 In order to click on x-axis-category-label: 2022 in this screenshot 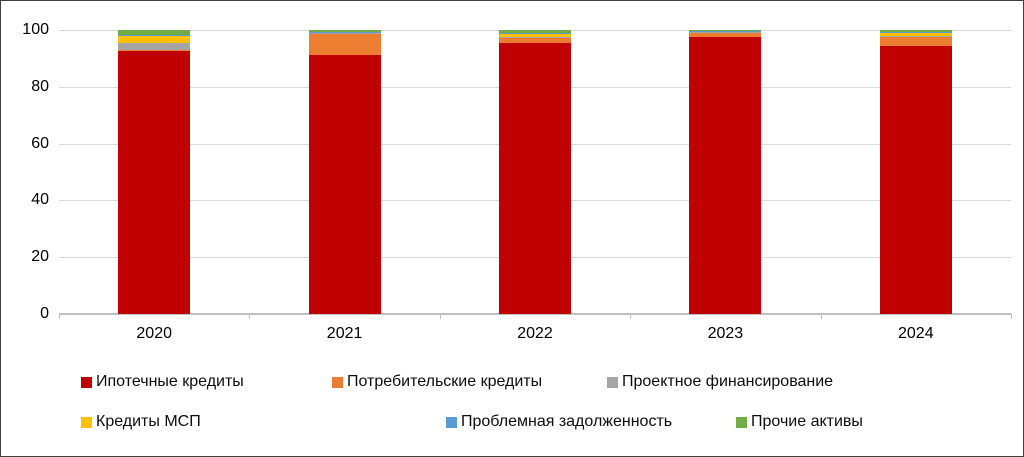, I will do `click(535, 333)`.